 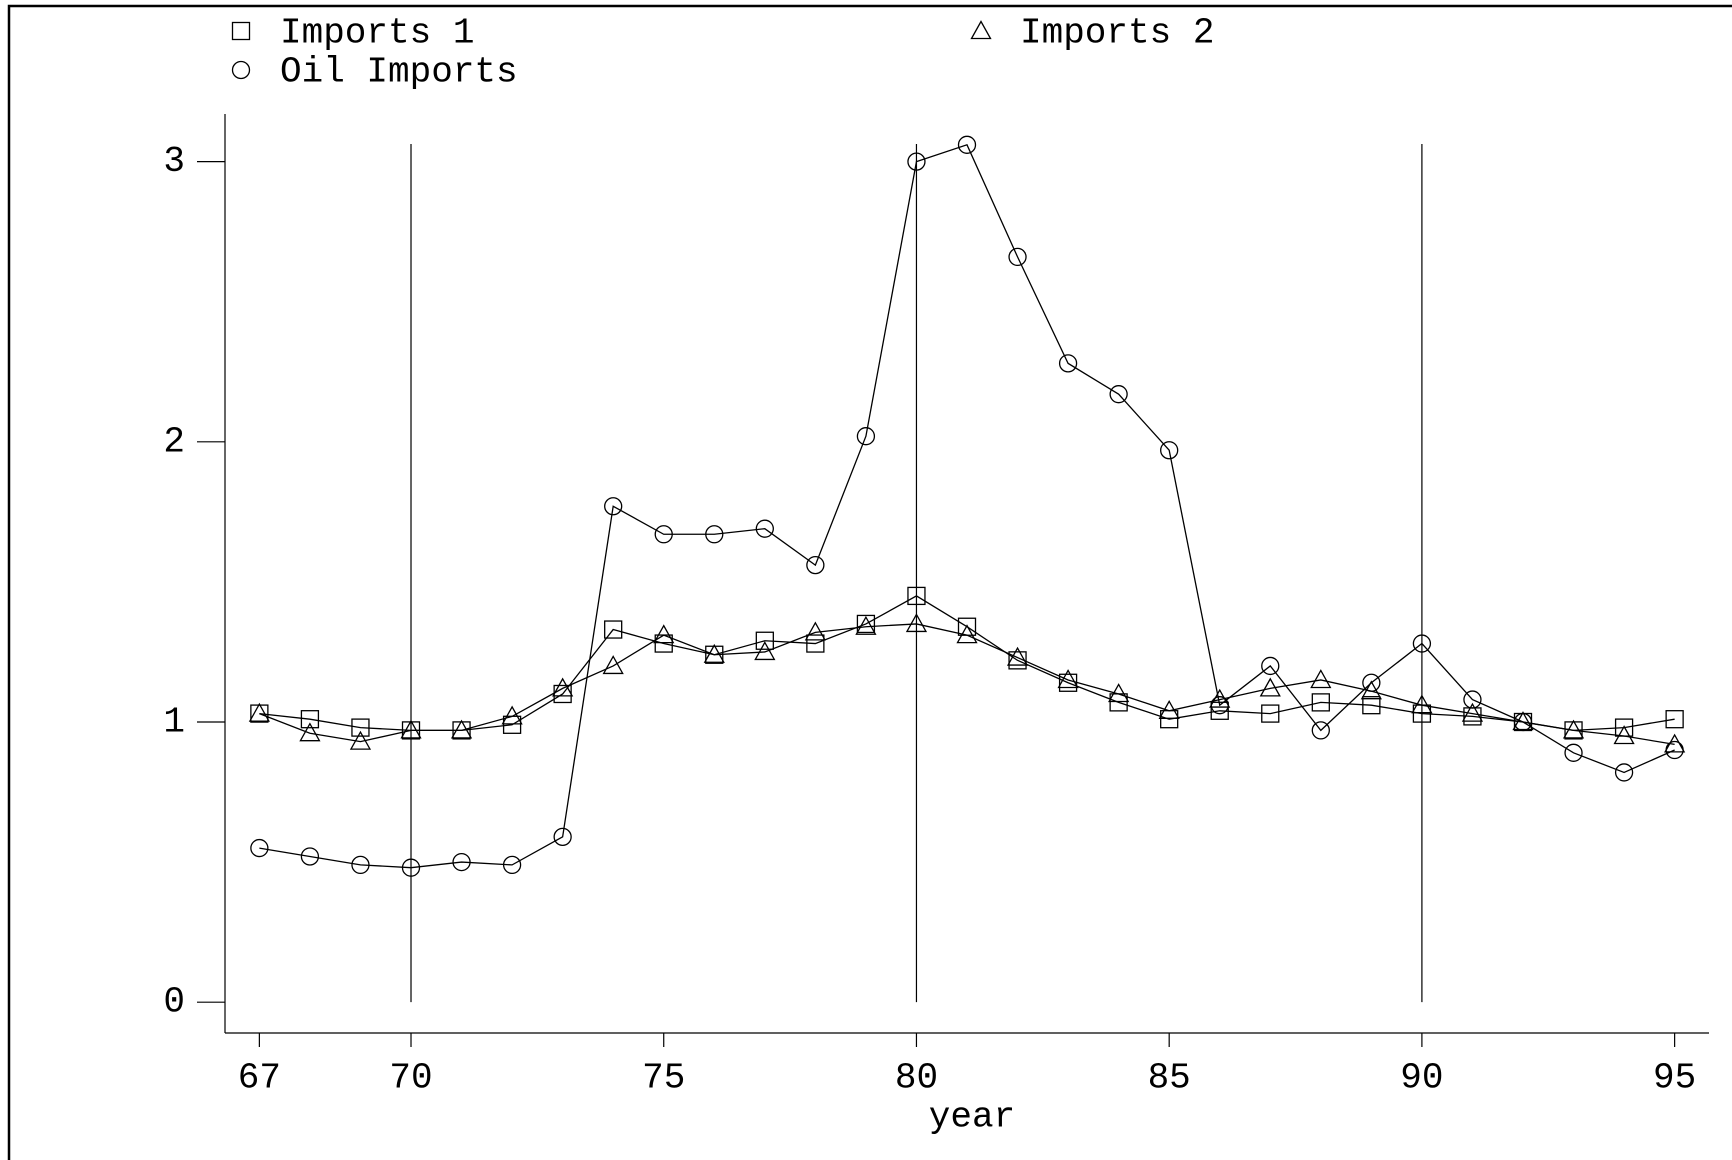 What do you see at coordinates (377, 33) in the screenshot?
I see `legend-label: Imports 1` at bounding box center [377, 33].